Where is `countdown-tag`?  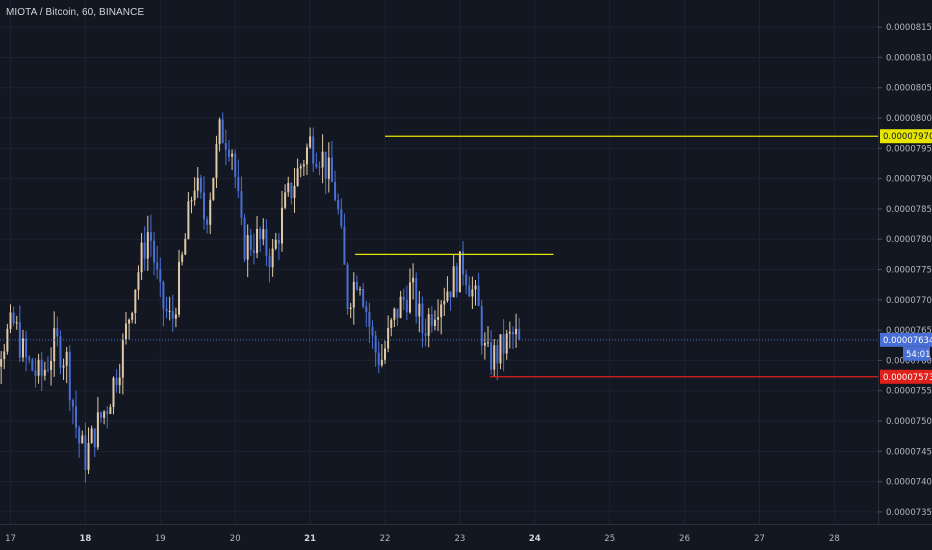
countdown-tag is located at coordinates (916, 353).